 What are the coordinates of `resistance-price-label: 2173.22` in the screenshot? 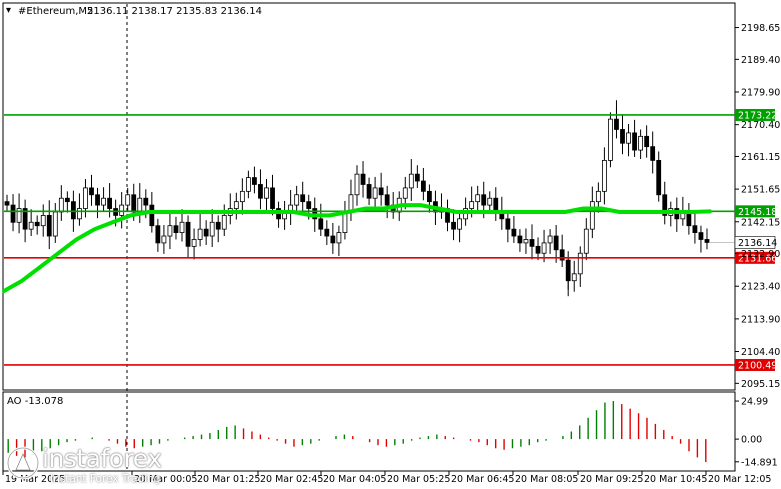 It's located at (757, 115).